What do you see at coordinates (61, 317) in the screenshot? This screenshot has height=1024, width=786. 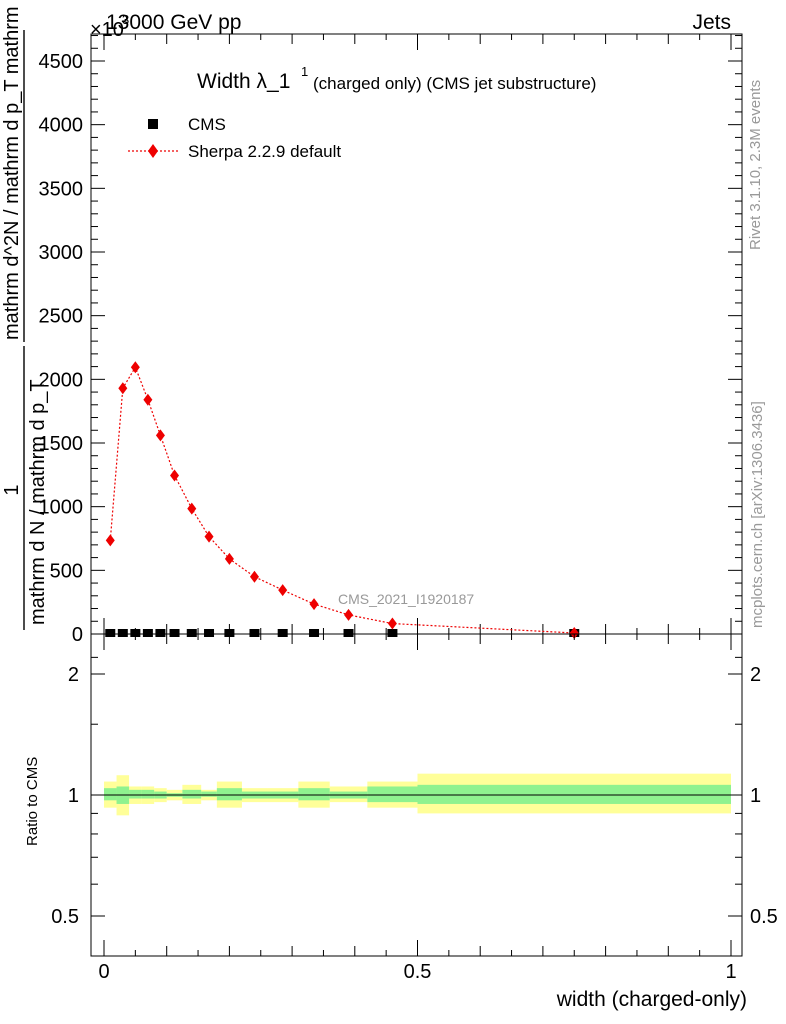 I see `main-y-tick-label: 2500` at bounding box center [61, 317].